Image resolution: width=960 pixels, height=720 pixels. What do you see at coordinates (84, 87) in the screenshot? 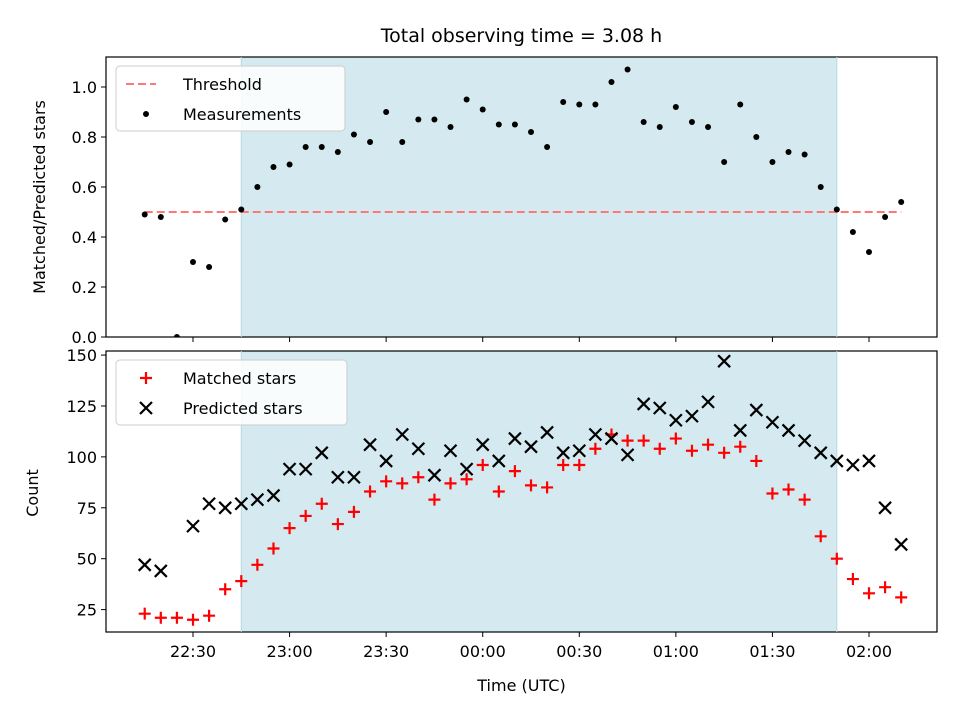
I see `y-tick-label: 1.0` at bounding box center [84, 87].